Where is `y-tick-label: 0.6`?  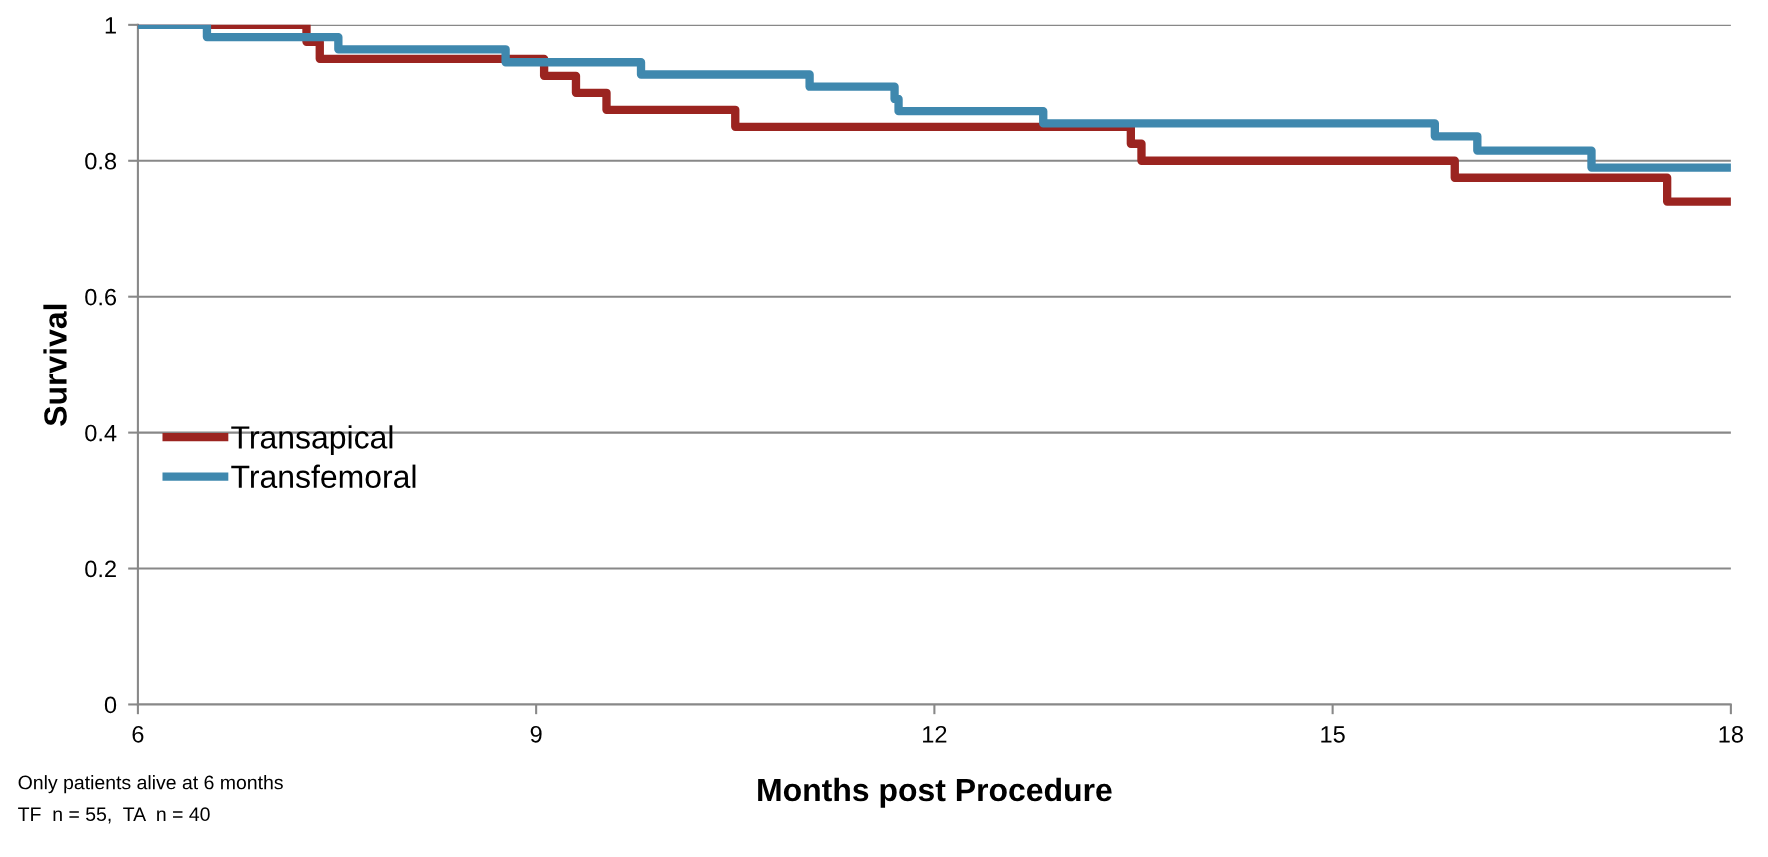 y-tick-label: 0.6 is located at coordinates (101, 297).